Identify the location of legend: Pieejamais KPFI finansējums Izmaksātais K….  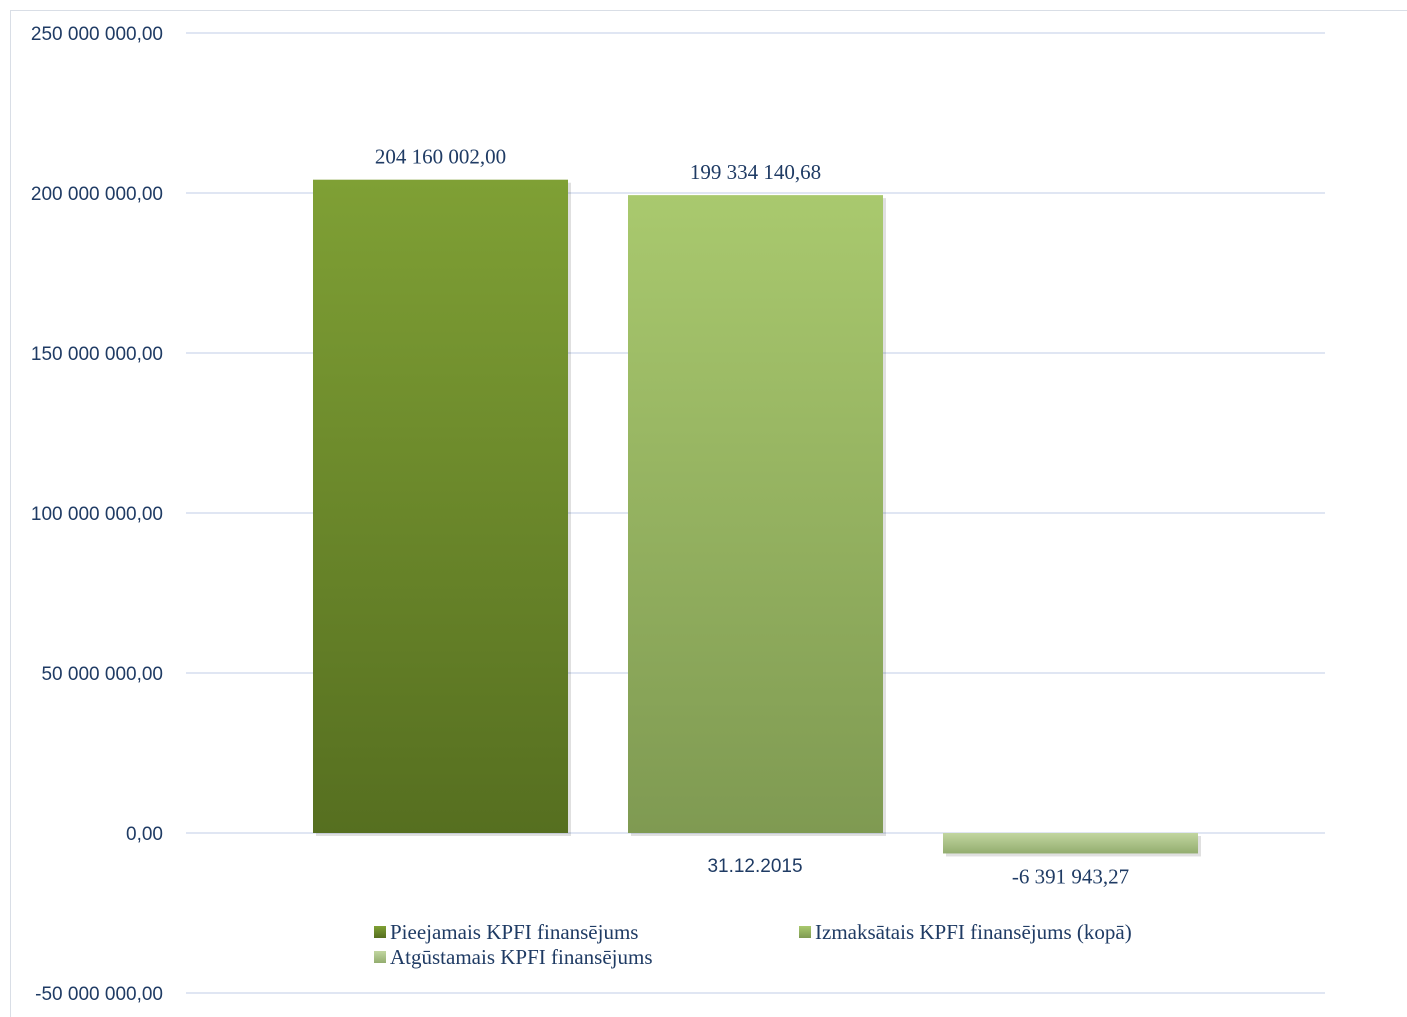
(753, 944).